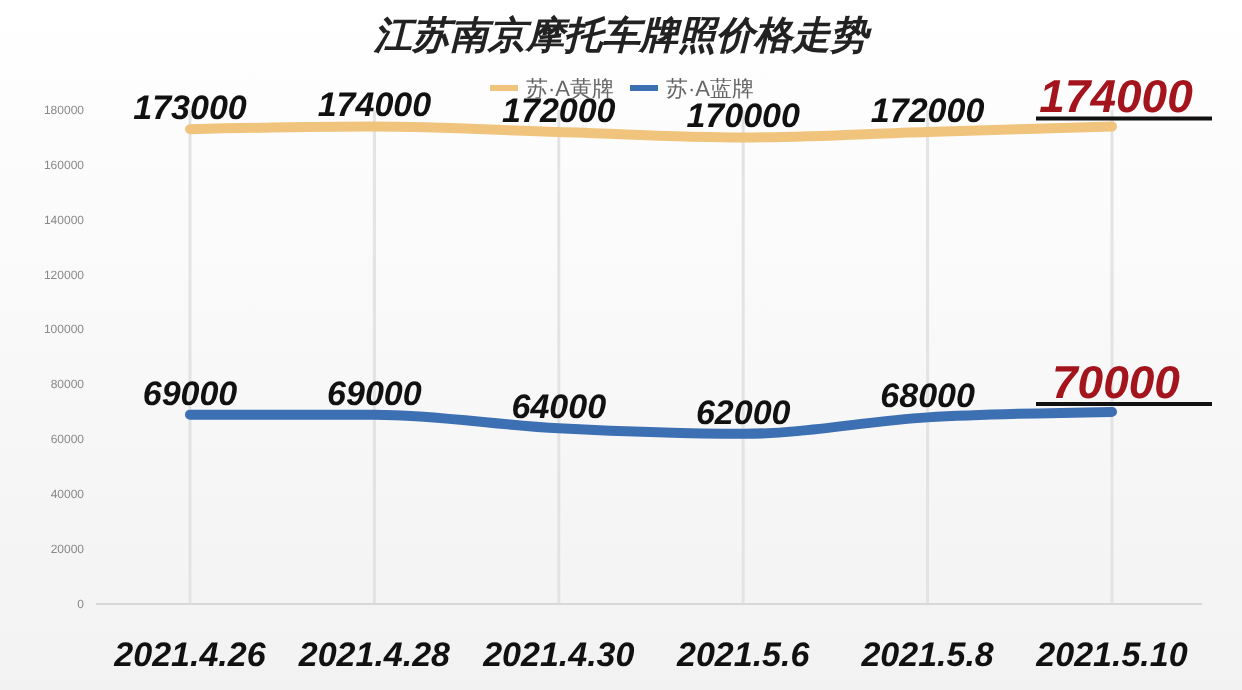 This screenshot has height=690, width=1242. What do you see at coordinates (743, 412) in the screenshot?
I see `data-label: 62000` at bounding box center [743, 412].